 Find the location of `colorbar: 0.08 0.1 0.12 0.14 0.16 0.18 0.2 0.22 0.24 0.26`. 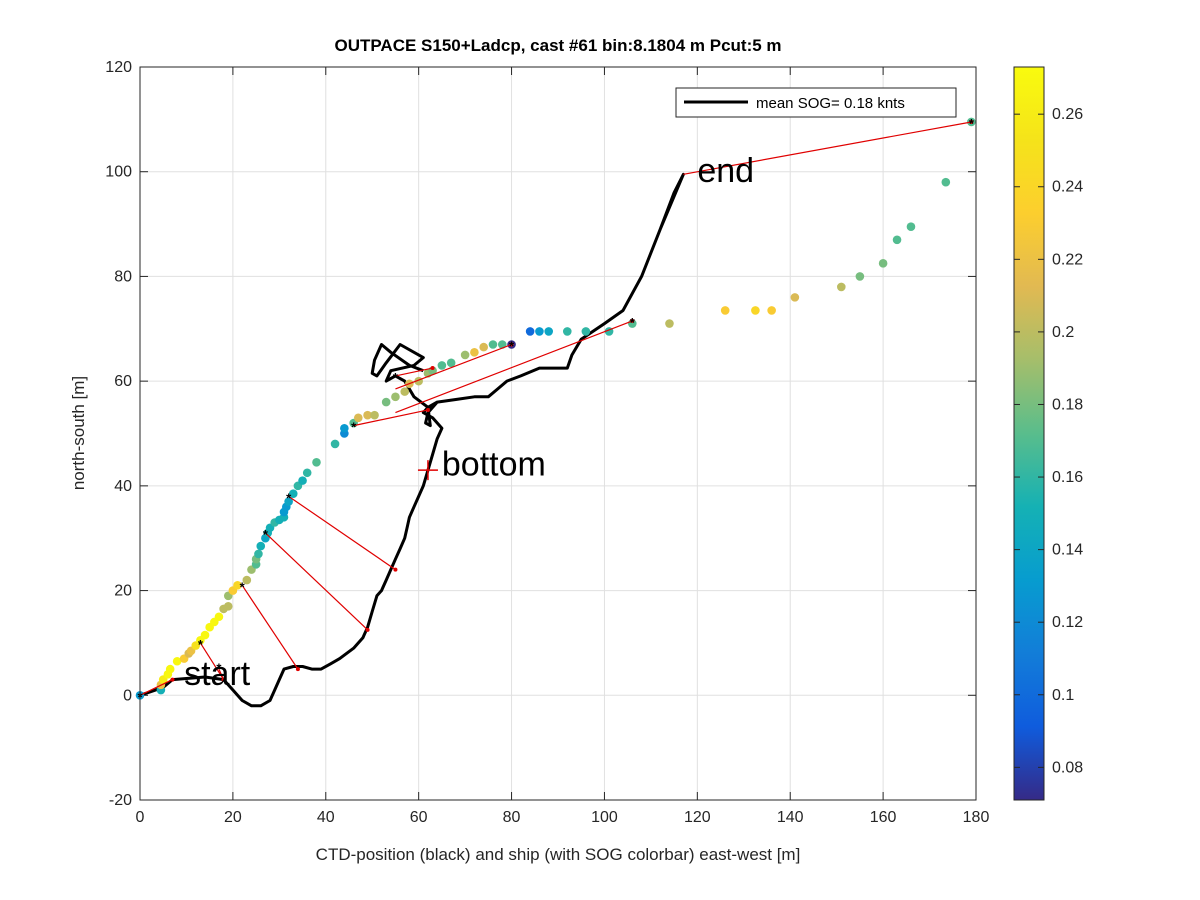

colorbar: 0.08 0.1 0.12 0.14 0.16 0.18 0.2 0.22 0.24 0.26 is located at coordinates (1048, 433).